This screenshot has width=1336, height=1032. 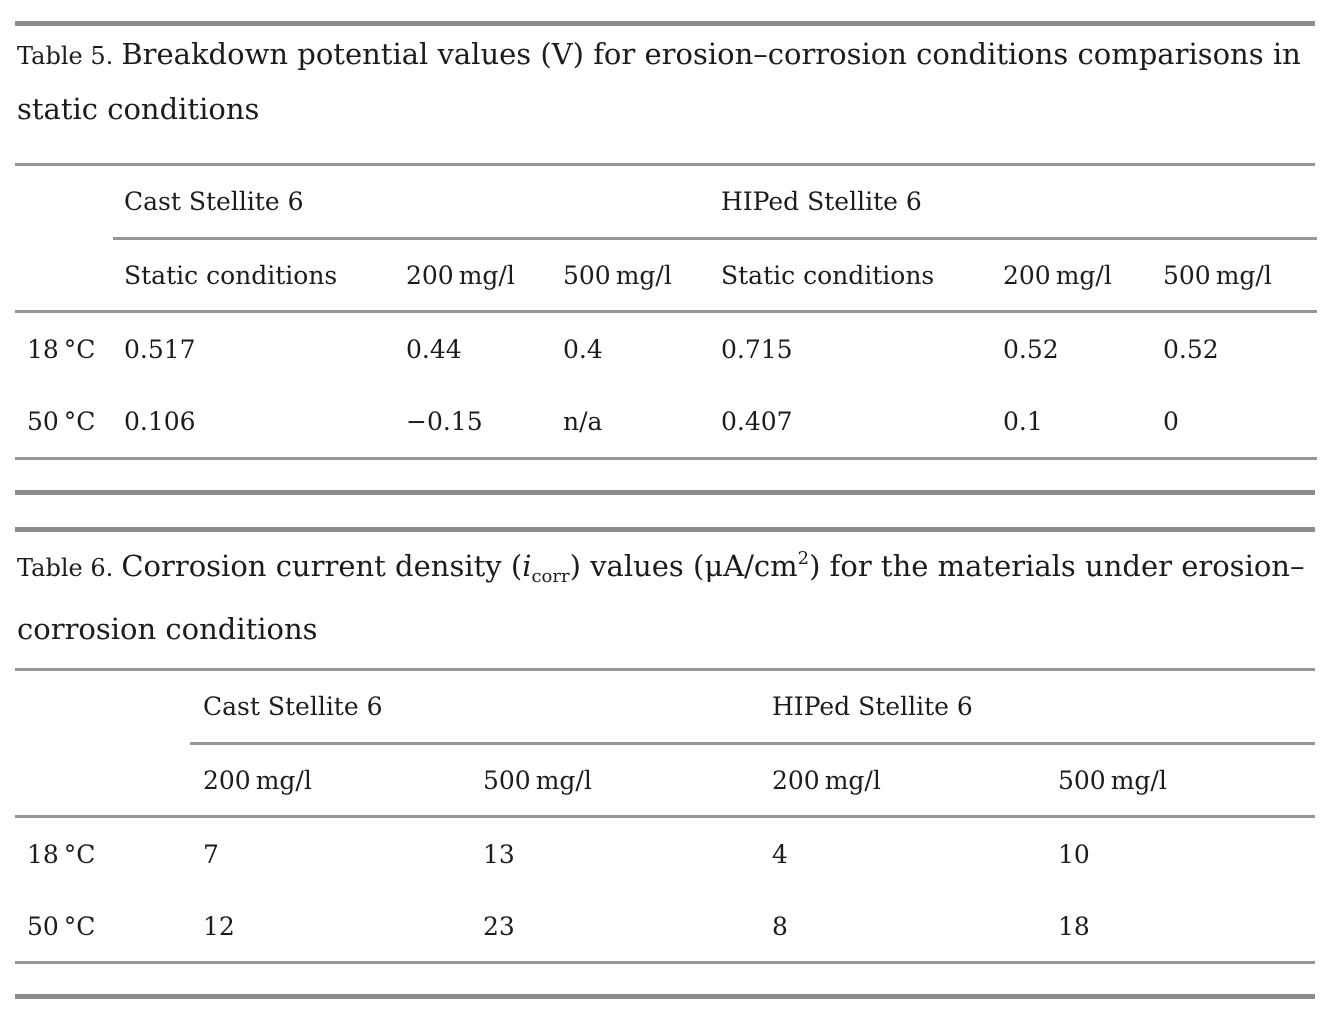 I want to click on table5-top-thick-rule, so click(x=665, y=23).